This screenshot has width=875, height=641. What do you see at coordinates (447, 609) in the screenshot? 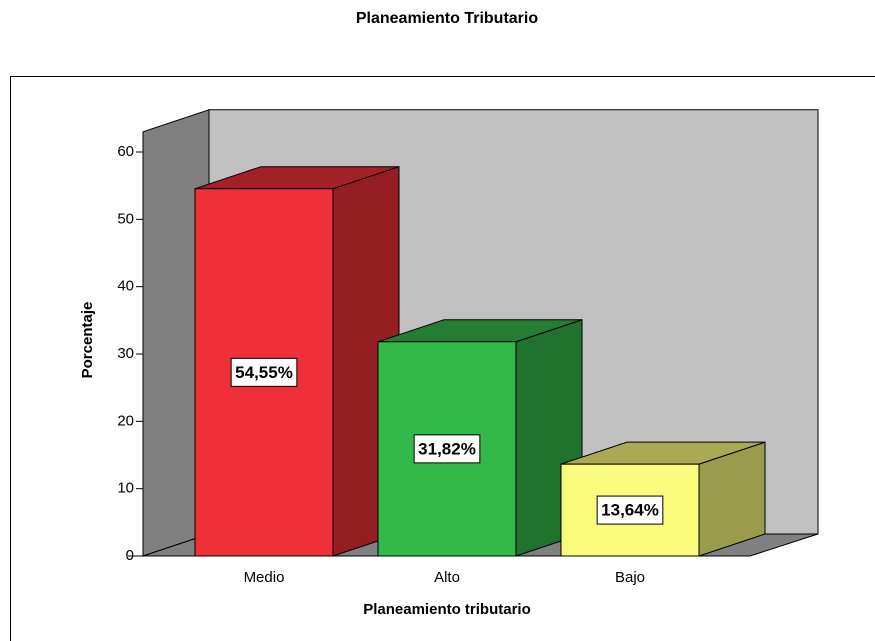
I see `x-axis-label: Planeamiento tributario` at bounding box center [447, 609].